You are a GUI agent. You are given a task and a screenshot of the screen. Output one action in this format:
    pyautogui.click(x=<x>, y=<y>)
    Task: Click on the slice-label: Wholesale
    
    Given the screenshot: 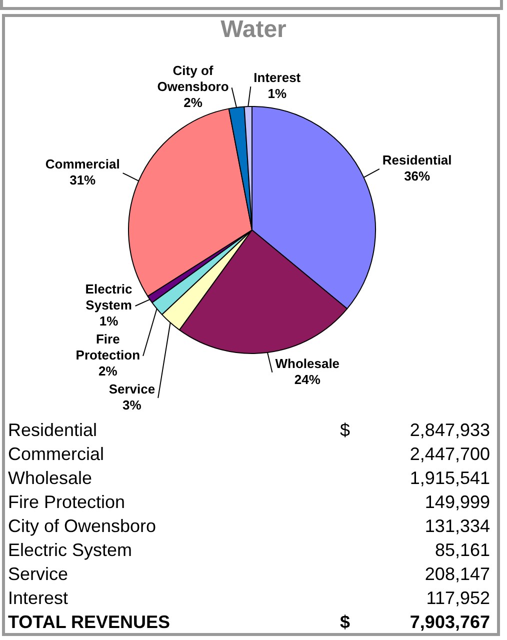 What is the action you would take?
    pyautogui.click(x=307, y=363)
    